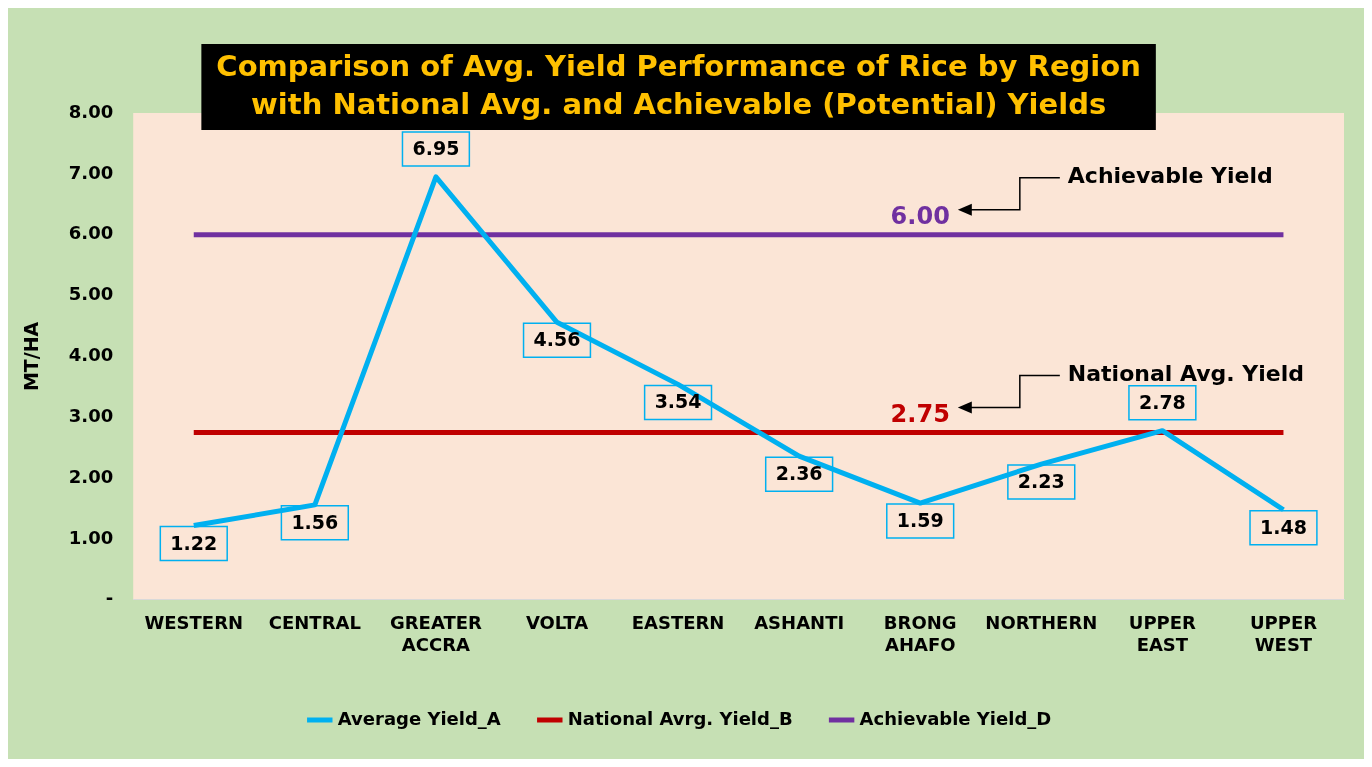 Image resolution: width=1372 pixels, height=767 pixels. What do you see at coordinates (799, 623) in the screenshot?
I see `x-tick-label: ASHANTI` at bounding box center [799, 623].